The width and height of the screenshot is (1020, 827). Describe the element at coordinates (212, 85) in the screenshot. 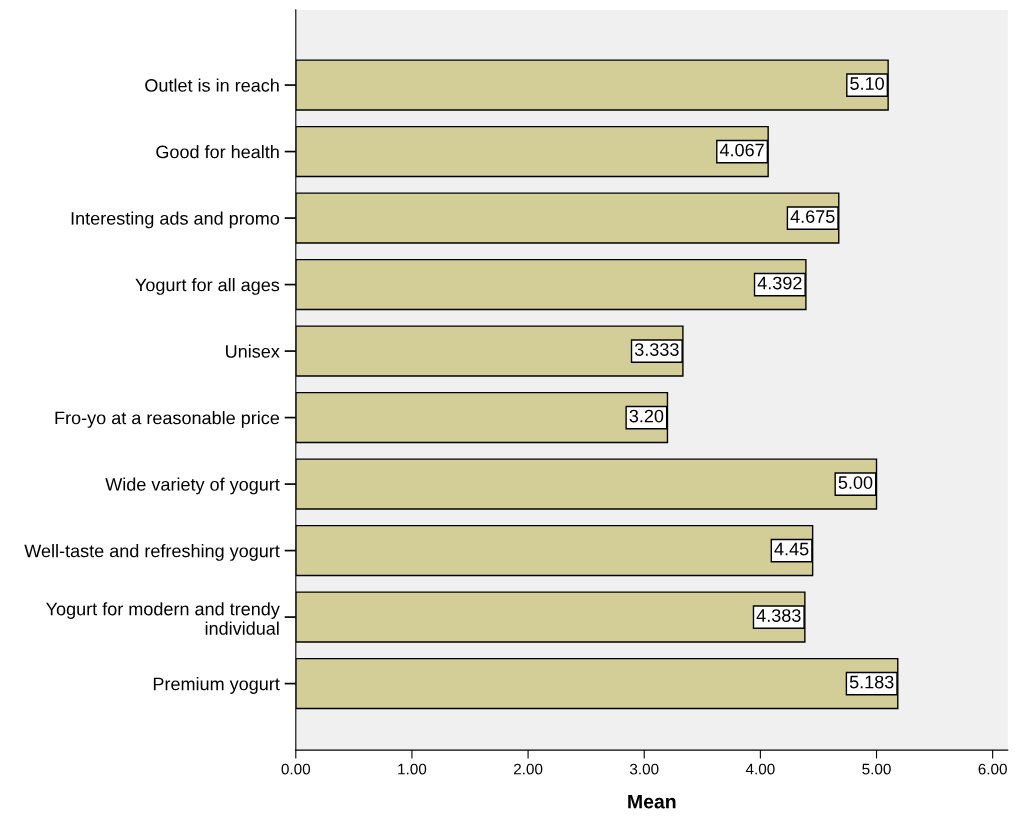

I see `y-tick-label: Outlet is in reach` at that location.